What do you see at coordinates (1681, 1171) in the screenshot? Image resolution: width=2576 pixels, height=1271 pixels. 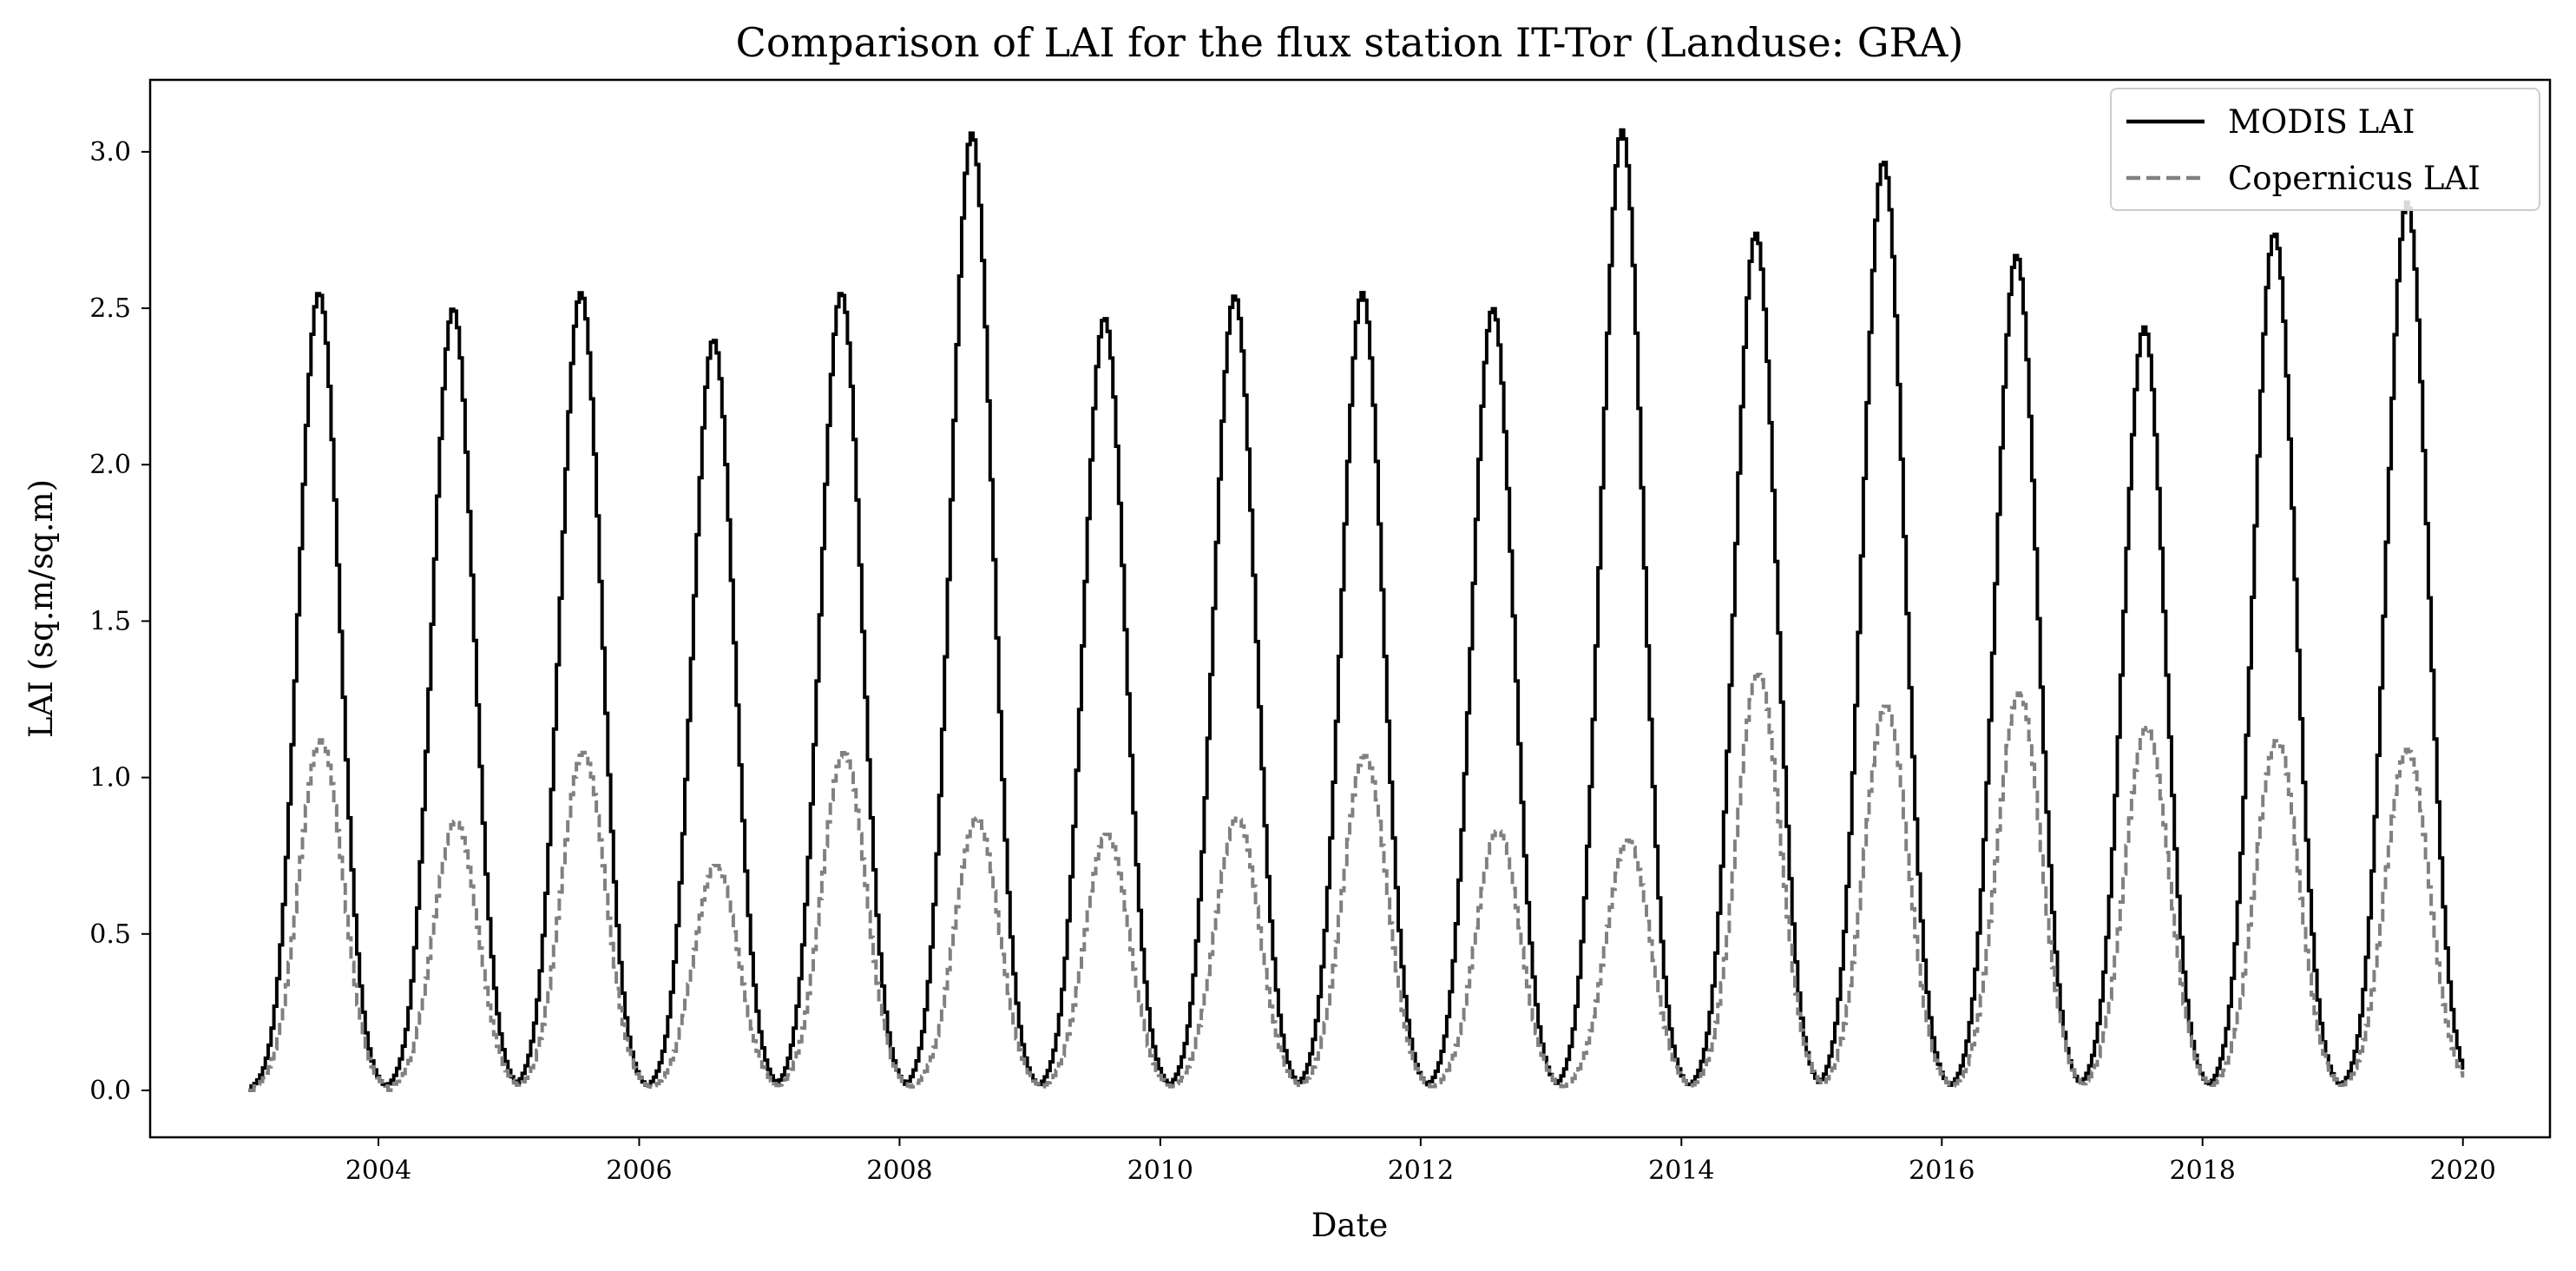 I see `x-tick-label: 2014` at bounding box center [1681, 1171].